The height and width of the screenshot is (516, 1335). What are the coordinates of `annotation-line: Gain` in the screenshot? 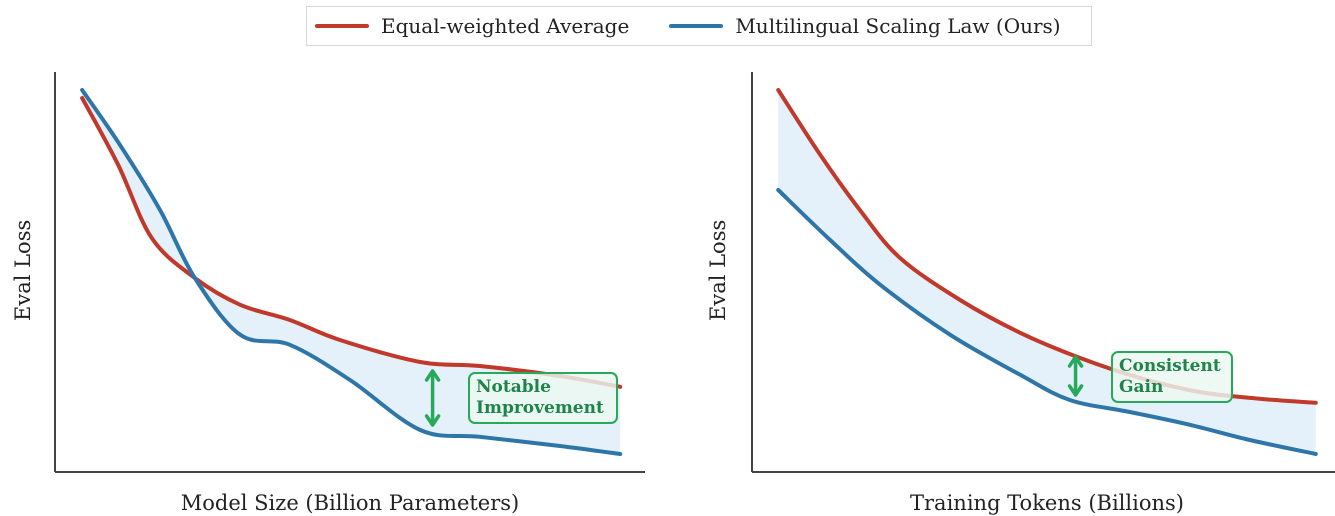 It's located at (1141, 387).